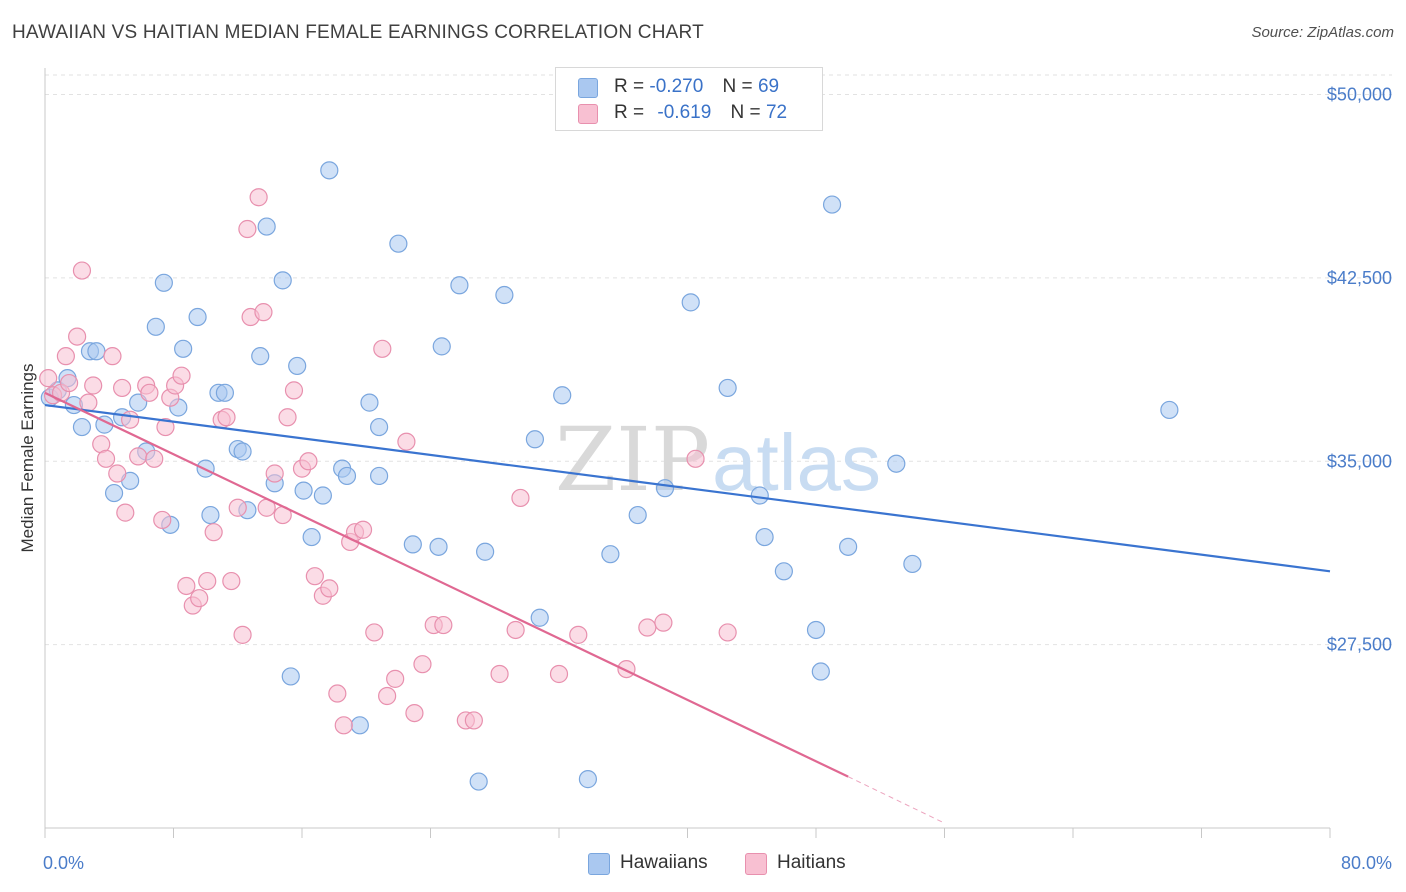 The height and width of the screenshot is (892, 1406). What do you see at coordinates (1359, 645) in the screenshot?
I see `y-tick-label: $27,500` at bounding box center [1359, 645].